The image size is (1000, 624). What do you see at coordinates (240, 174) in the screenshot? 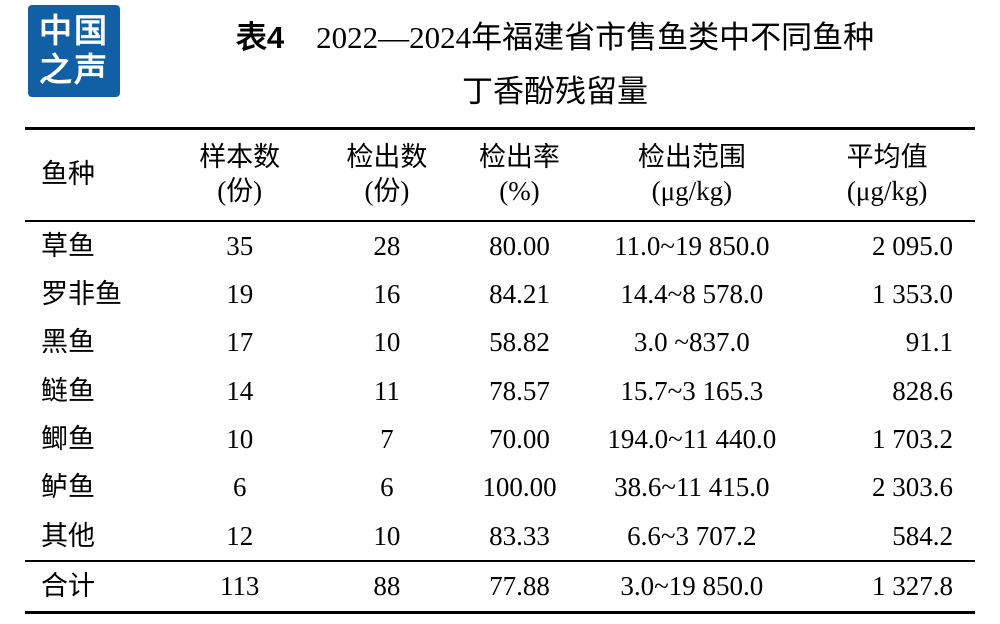
I see `header-samples: 样本数 (份)` at bounding box center [240, 174].